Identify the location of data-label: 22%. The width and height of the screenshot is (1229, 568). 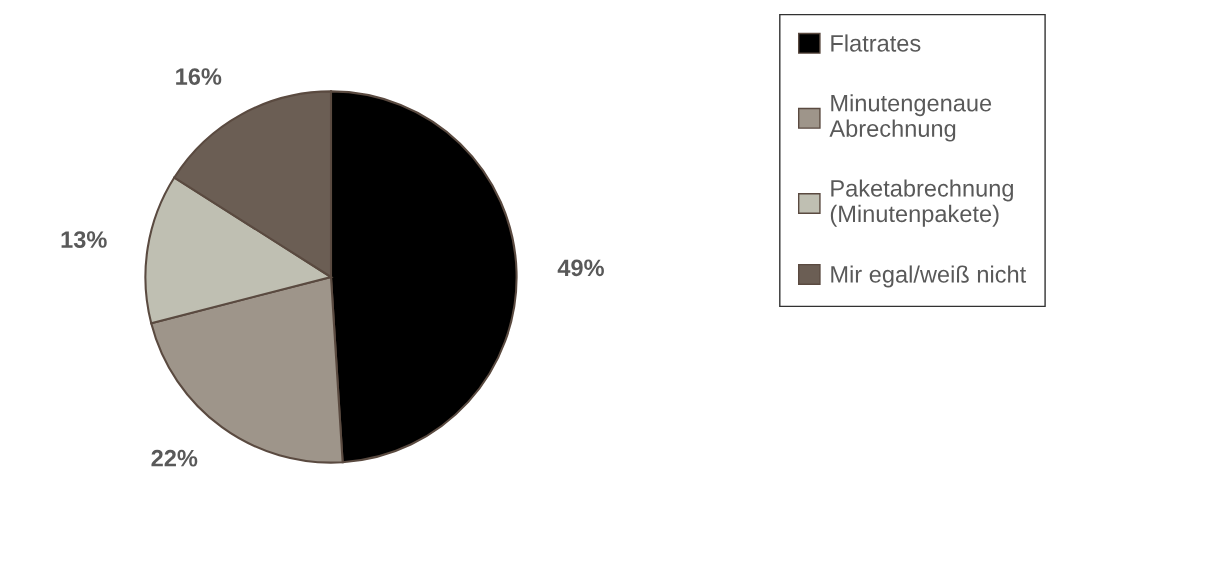
(174, 458).